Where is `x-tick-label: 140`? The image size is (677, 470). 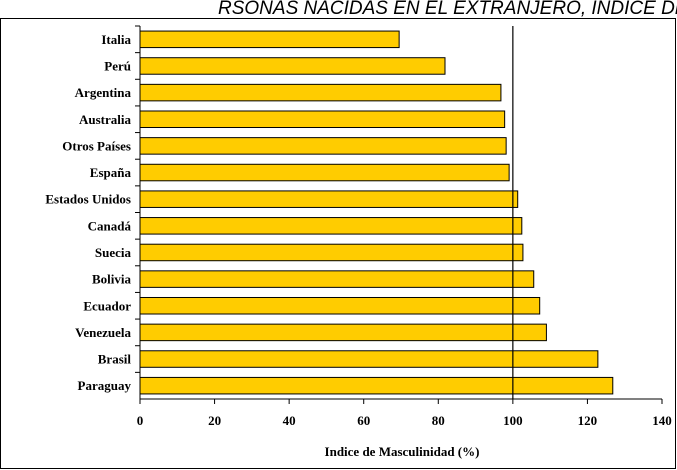 x-tick-label: 140 is located at coordinates (662, 420).